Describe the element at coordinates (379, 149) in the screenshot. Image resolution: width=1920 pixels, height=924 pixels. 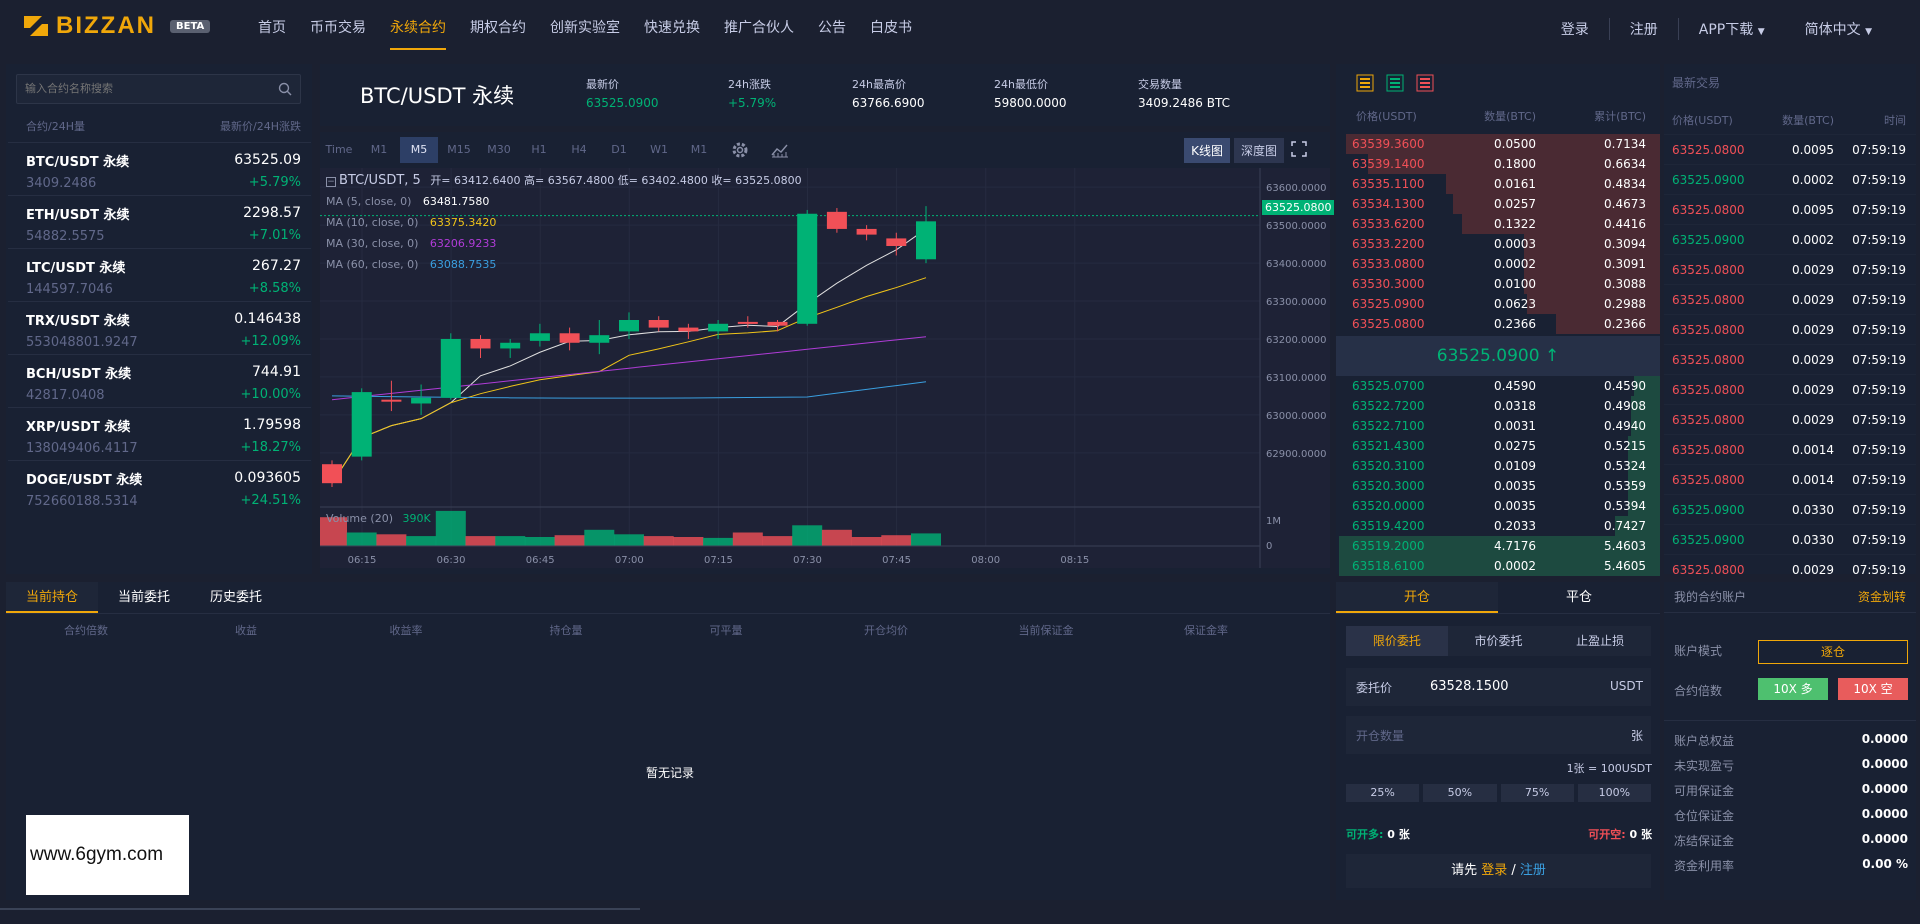
I see `interval-m1: M1` at that location.